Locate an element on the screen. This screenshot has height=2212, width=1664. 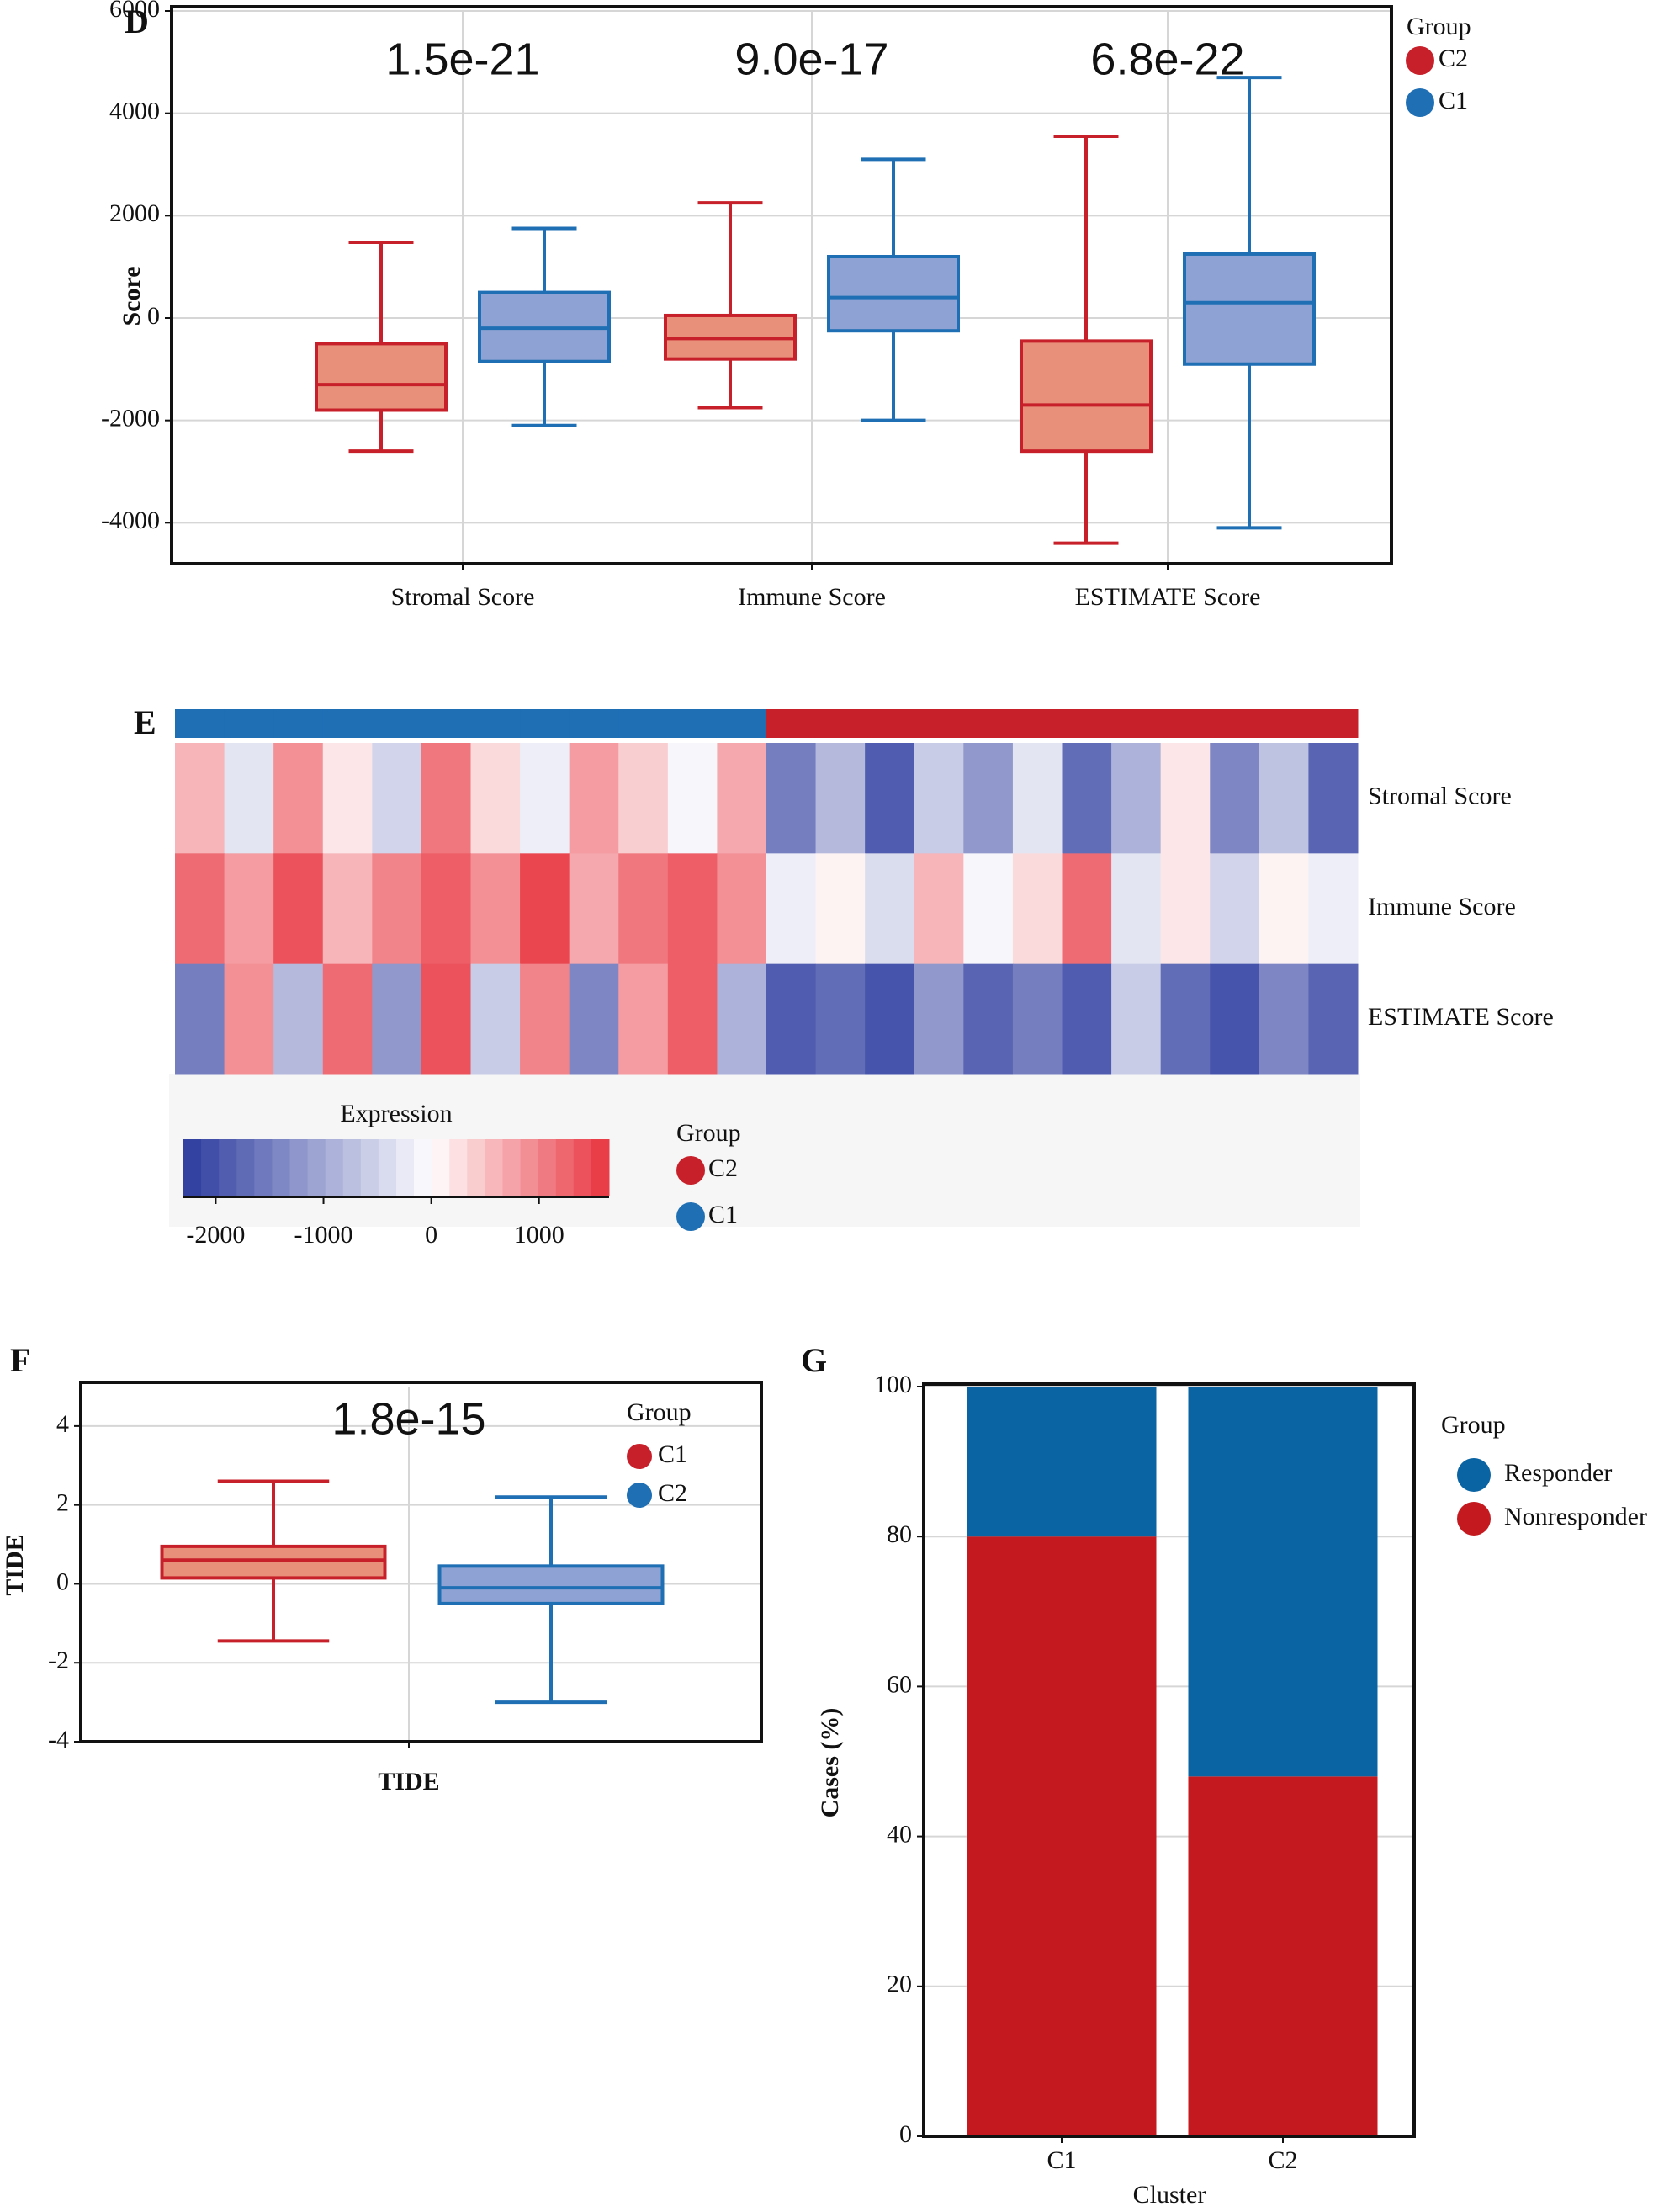
p-value: 1.5e-21 is located at coordinates (462, 59).